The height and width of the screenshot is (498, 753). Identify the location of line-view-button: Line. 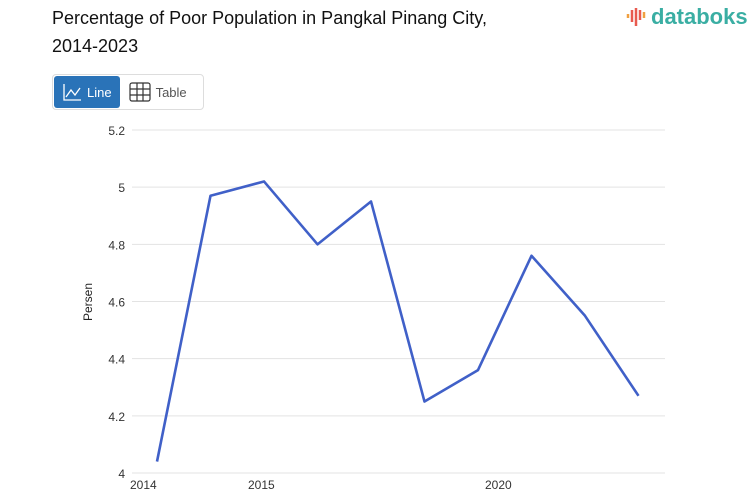
(87, 92).